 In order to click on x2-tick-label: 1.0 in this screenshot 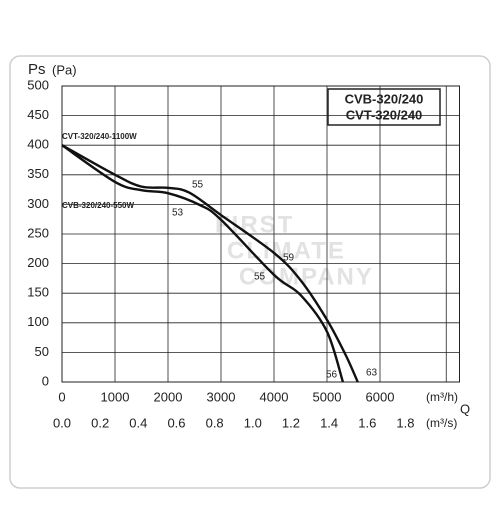, I will do `click(253, 422)`.